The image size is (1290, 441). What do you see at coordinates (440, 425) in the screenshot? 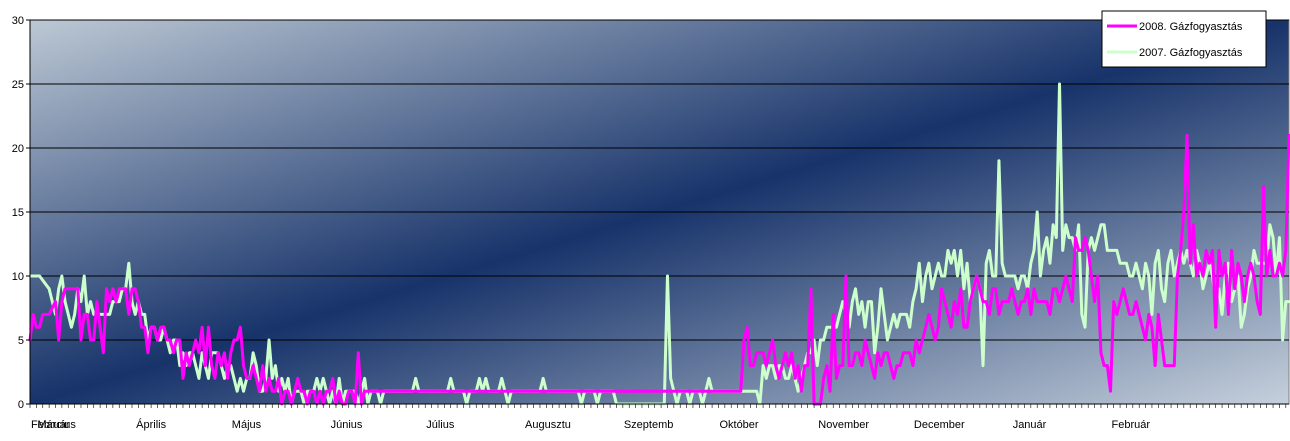
I see `x-tick-label: Július` at bounding box center [440, 425].